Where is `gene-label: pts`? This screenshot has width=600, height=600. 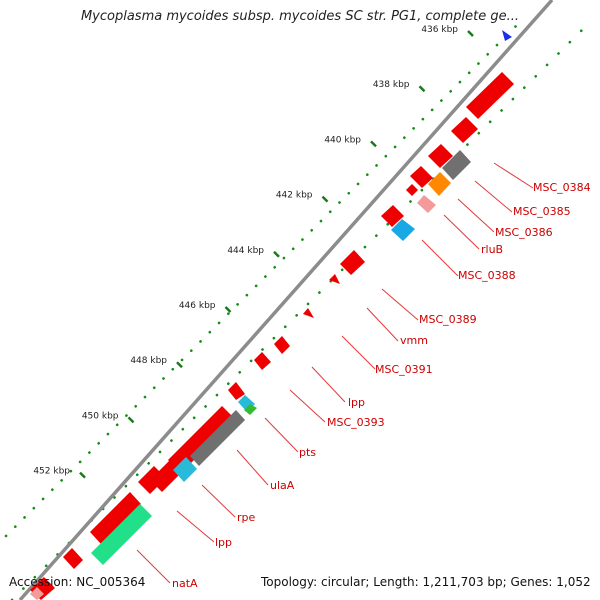 gene-label: pts is located at coordinates (307, 452).